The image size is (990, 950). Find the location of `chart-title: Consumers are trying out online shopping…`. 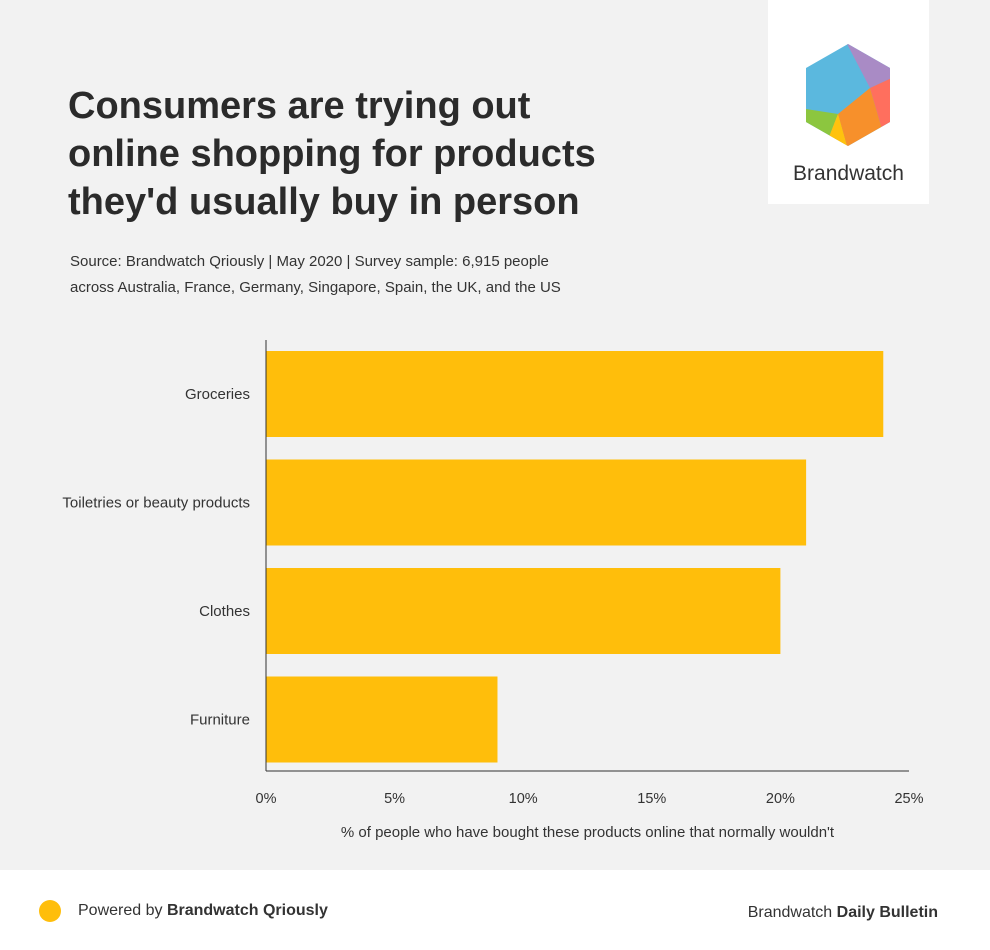

chart-title: Consumers are trying out online shopping… is located at coordinates (378, 154).